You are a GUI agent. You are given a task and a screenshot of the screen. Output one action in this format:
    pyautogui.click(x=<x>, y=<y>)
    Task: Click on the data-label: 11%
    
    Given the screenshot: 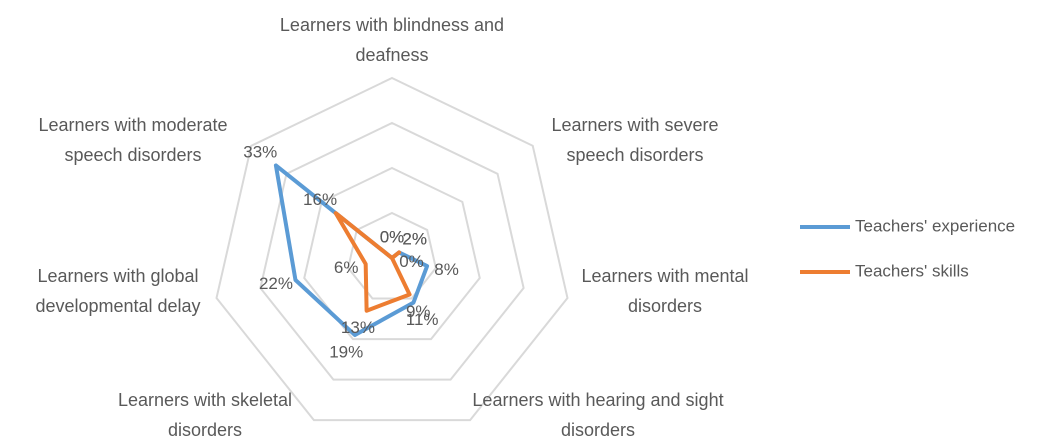 What is the action you would take?
    pyautogui.click(x=422, y=319)
    